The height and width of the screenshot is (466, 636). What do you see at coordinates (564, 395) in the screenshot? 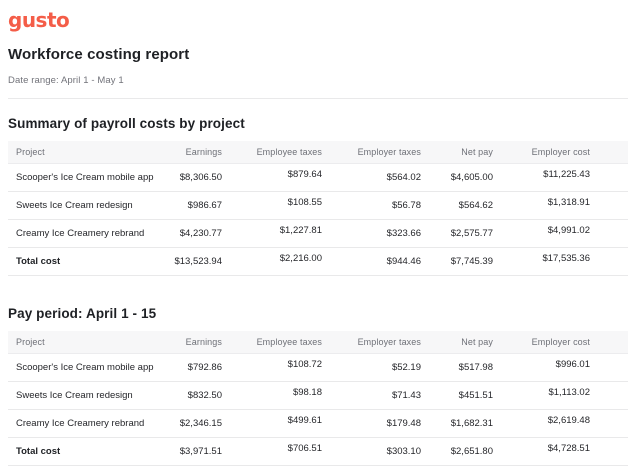
I see `cell-employer-cost: $1,113.02` at bounding box center [564, 395].